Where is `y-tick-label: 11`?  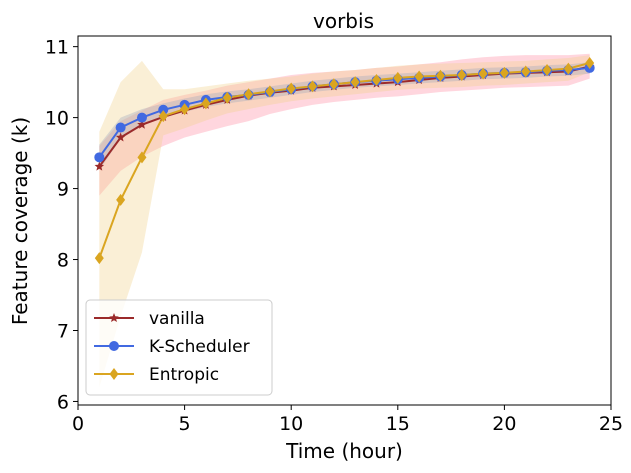
y-tick-label: 11 is located at coordinates (57, 48).